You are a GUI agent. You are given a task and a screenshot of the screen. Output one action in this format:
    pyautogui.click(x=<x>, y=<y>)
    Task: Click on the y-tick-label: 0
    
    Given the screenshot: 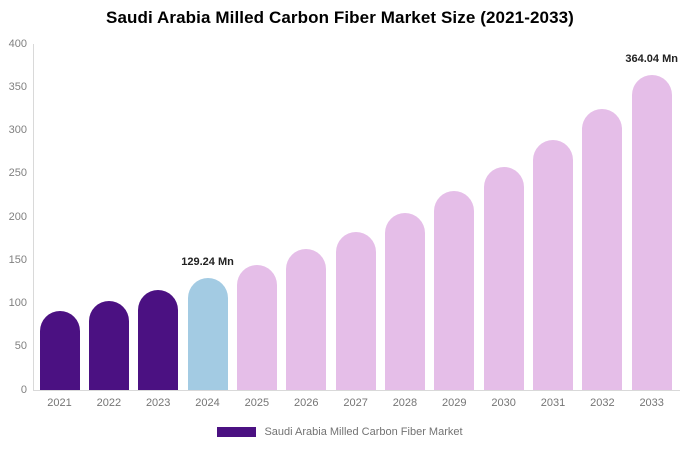 What is the action you would take?
    pyautogui.click(x=23, y=389)
    